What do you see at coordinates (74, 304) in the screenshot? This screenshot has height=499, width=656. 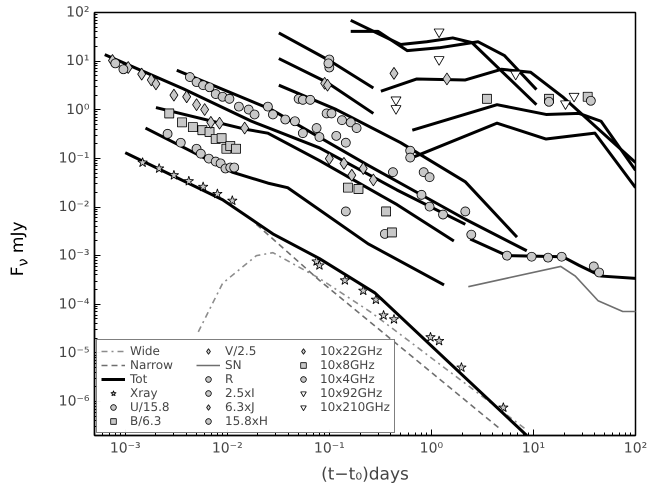 I see `y-tick-label: 10⁻⁴` at bounding box center [74, 304].